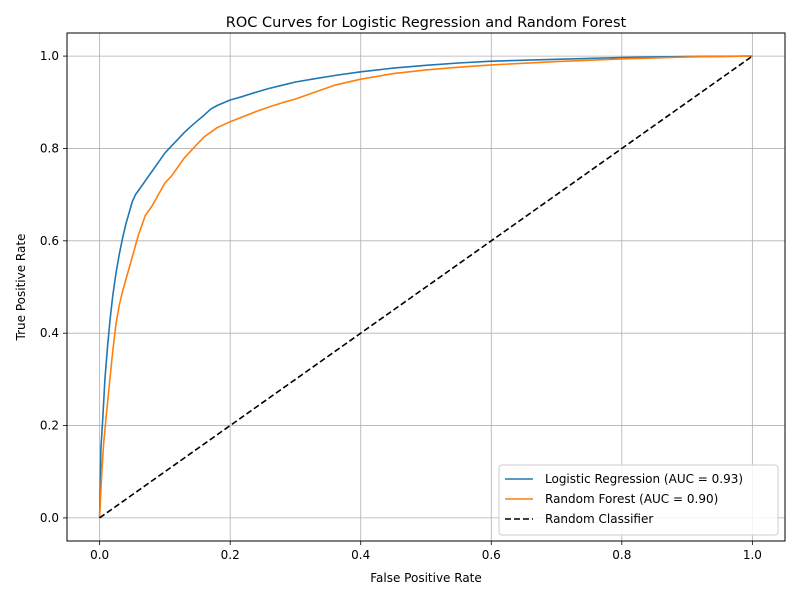 Image resolution: width=800 pixels, height=600 pixels. What do you see at coordinates (49, 426) in the screenshot?
I see `y-tick-label: 0.2` at bounding box center [49, 426].